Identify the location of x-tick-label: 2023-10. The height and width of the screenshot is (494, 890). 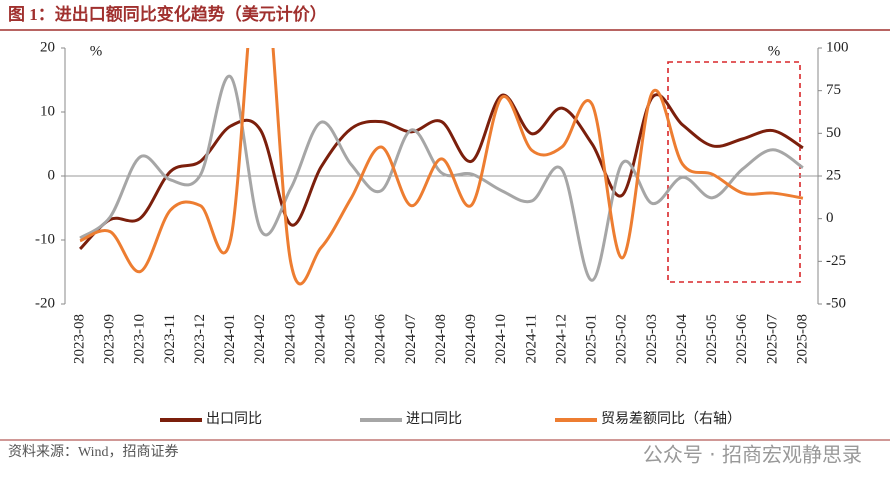
(140, 339).